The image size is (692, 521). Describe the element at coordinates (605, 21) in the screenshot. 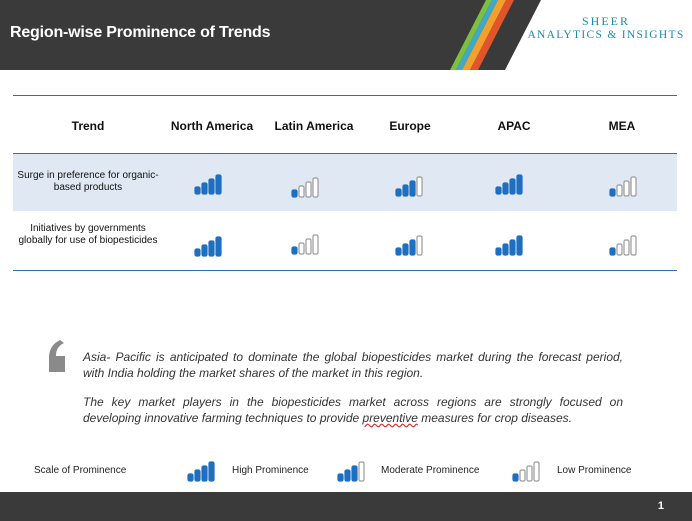

I see `logo-line-1: SHEER` at that location.